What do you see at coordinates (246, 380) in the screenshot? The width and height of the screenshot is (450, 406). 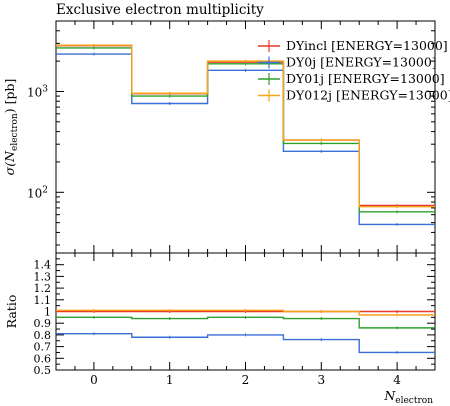 I see `x-tick-label: 2` at bounding box center [246, 380].